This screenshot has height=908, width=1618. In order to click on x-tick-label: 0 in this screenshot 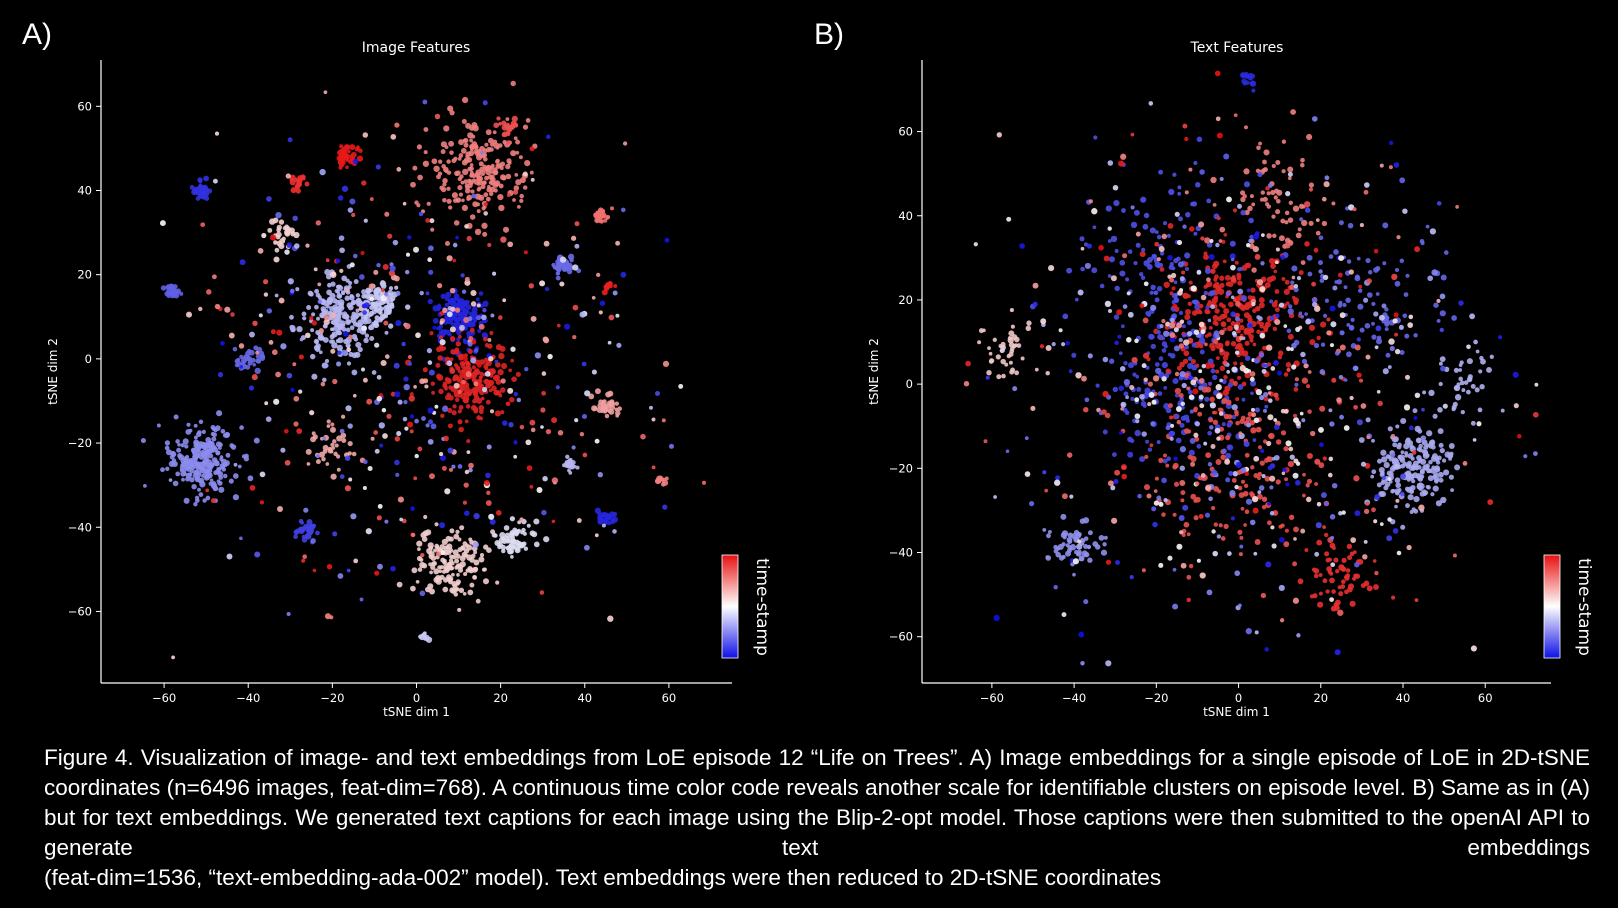, I will do `click(416, 698)`.